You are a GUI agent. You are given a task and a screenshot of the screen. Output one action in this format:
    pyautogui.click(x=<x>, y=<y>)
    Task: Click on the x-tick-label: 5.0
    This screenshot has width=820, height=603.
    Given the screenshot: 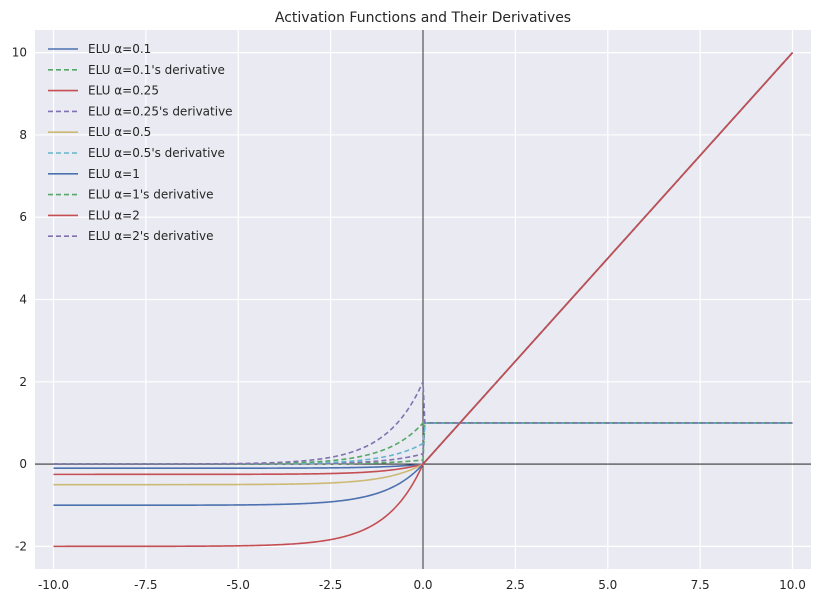 What is the action you would take?
    pyautogui.click(x=607, y=585)
    